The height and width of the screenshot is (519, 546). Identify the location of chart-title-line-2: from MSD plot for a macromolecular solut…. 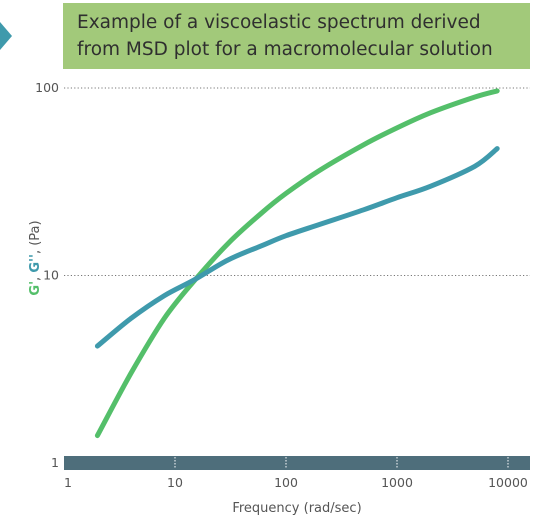
(285, 49).